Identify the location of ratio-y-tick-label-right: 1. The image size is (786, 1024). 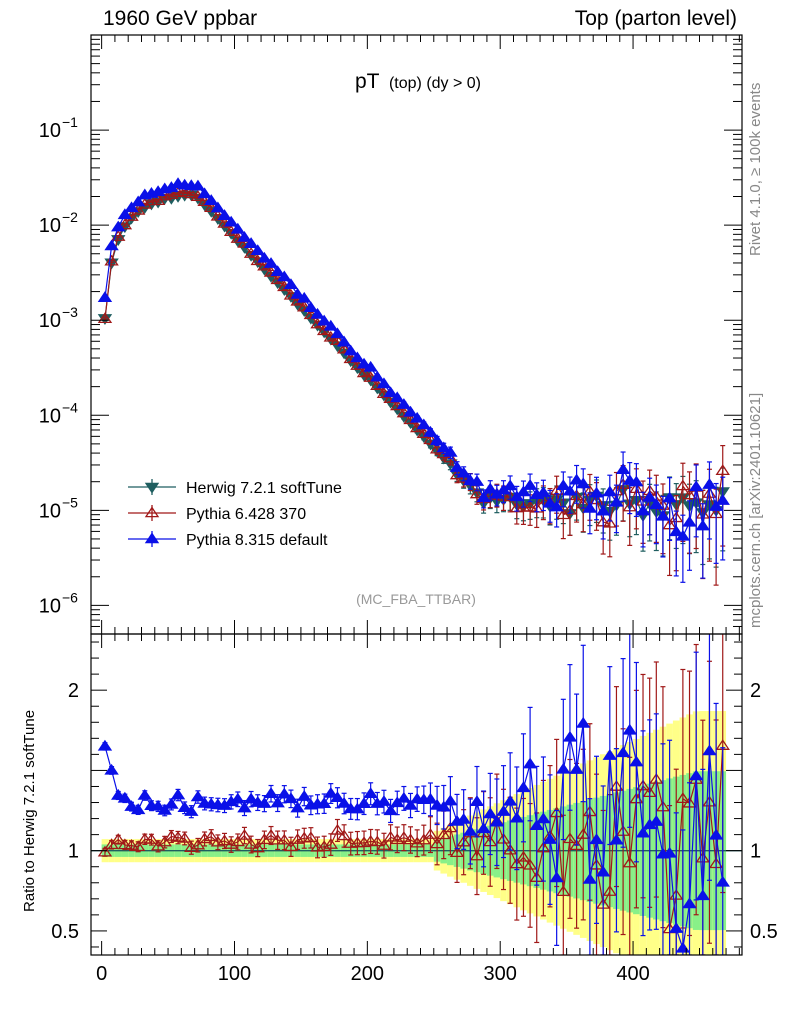
(755, 852).